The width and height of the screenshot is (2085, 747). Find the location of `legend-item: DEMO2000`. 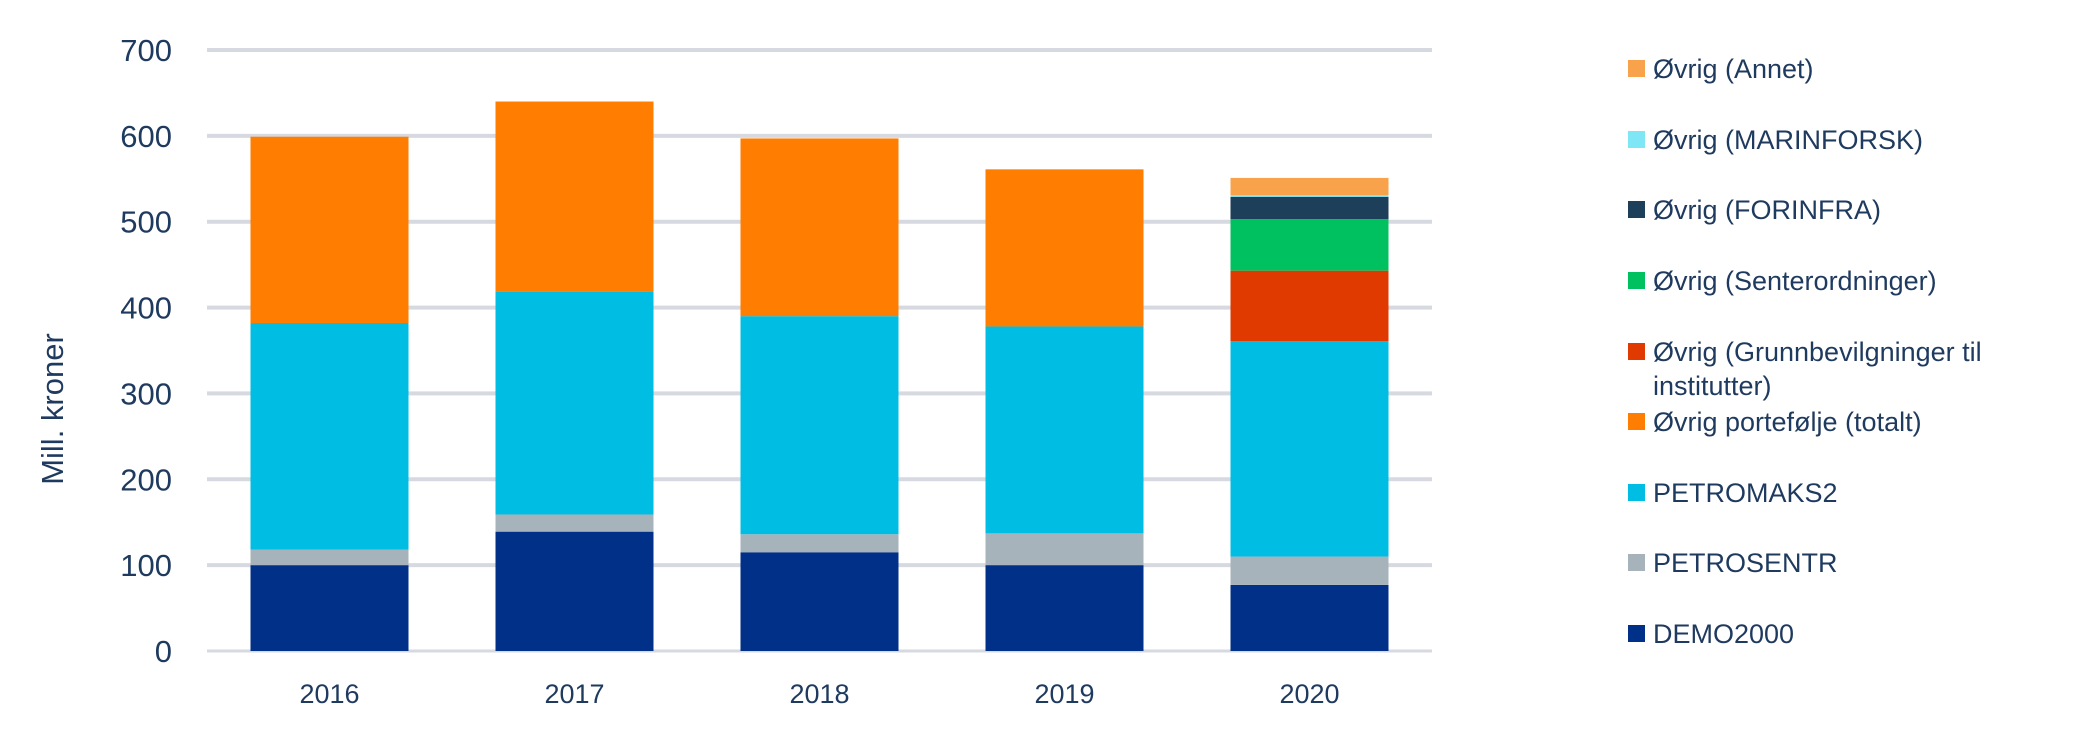

legend-item: DEMO2000 is located at coordinates (1840, 634).